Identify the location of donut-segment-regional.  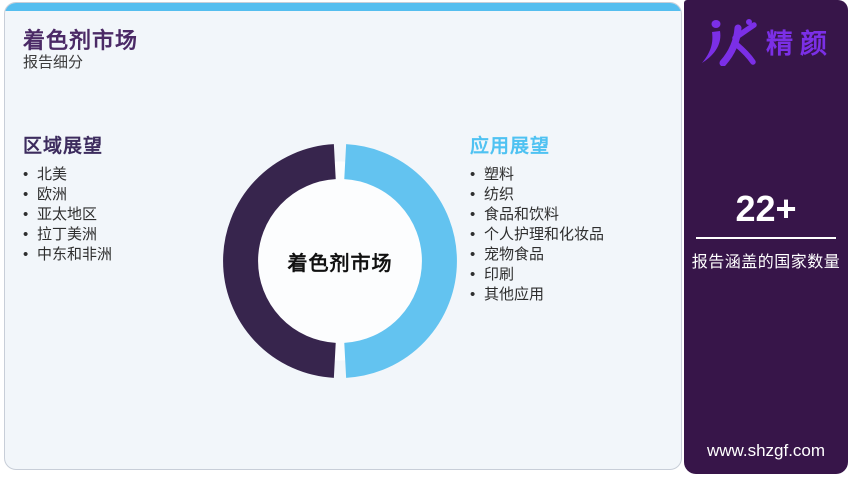
(280, 261).